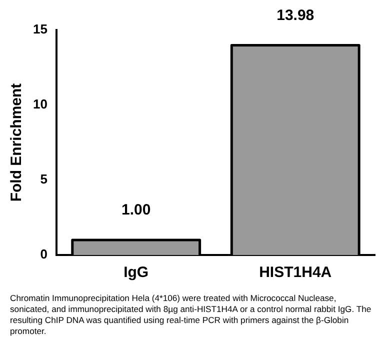 The image size is (385, 360). Describe the element at coordinates (40, 104) in the screenshot. I see `y-tick-label: 10` at that location.